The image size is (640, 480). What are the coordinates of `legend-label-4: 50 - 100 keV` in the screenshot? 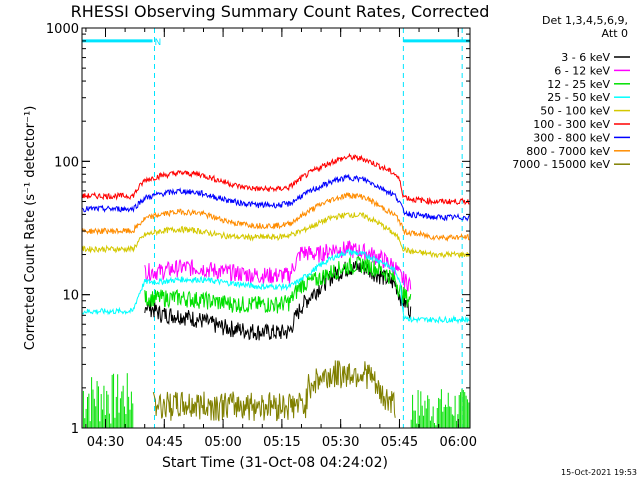 It's located at (575, 111).